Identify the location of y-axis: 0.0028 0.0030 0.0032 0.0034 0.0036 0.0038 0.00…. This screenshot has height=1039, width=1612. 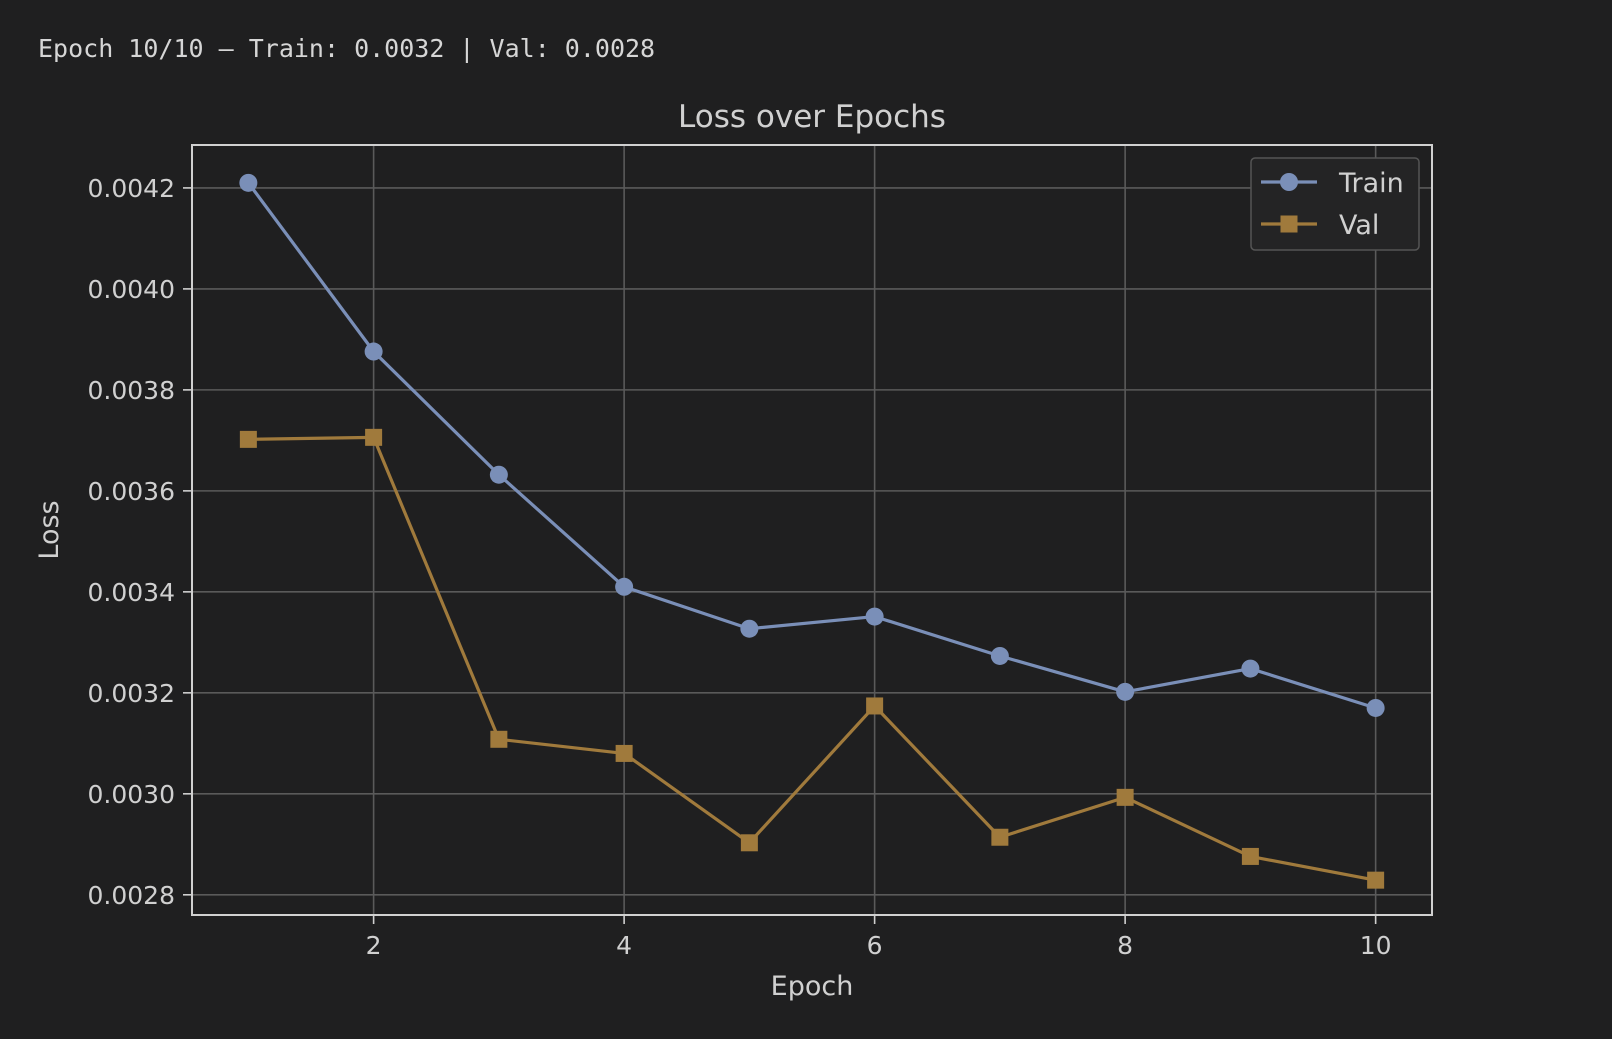
(140, 542).